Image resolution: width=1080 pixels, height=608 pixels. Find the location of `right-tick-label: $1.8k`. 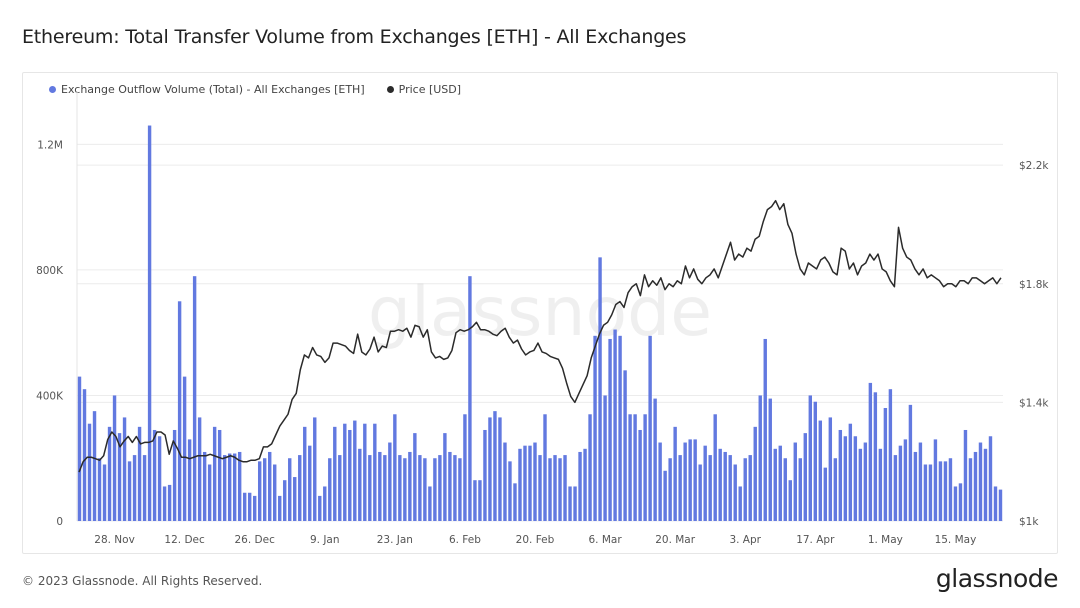

right-tick-label: $1.8k is located at coordinates (1034, 285).